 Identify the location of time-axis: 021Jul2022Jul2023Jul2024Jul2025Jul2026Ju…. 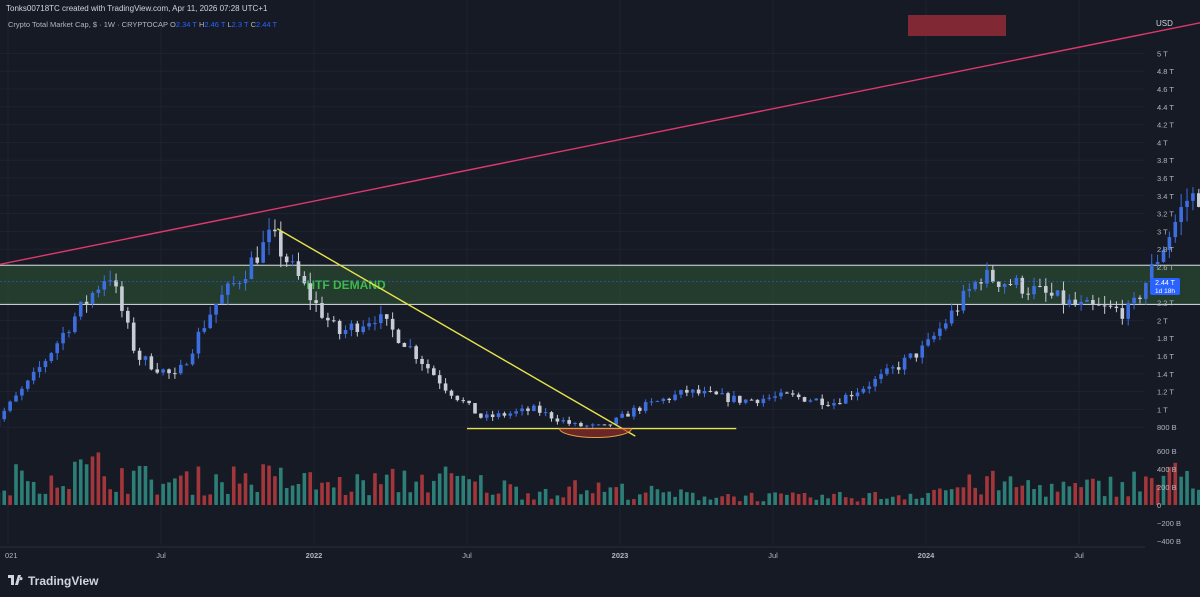
(602, 555).